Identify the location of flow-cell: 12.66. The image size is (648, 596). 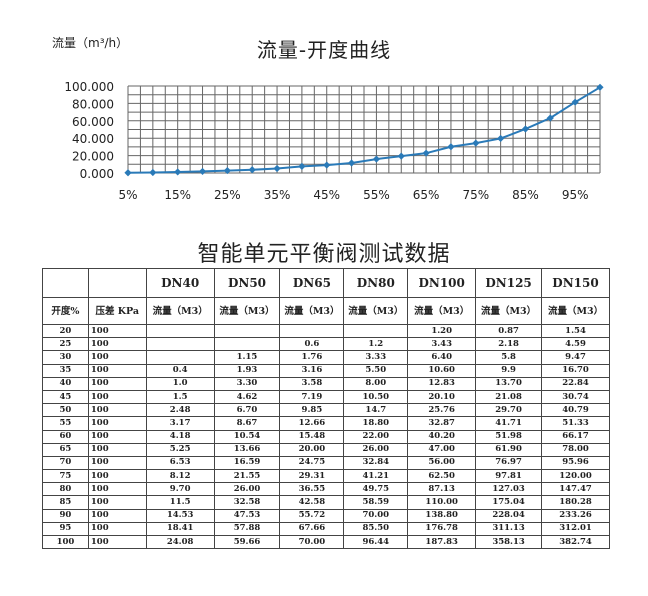
(312, 423).